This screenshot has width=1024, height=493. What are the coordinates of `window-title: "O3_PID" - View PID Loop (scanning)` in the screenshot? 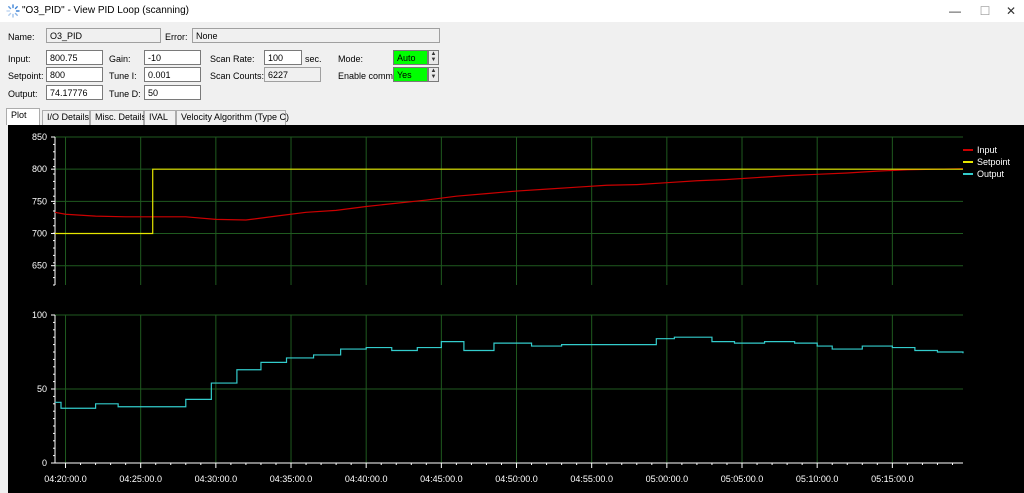 It's located at (105, 10).